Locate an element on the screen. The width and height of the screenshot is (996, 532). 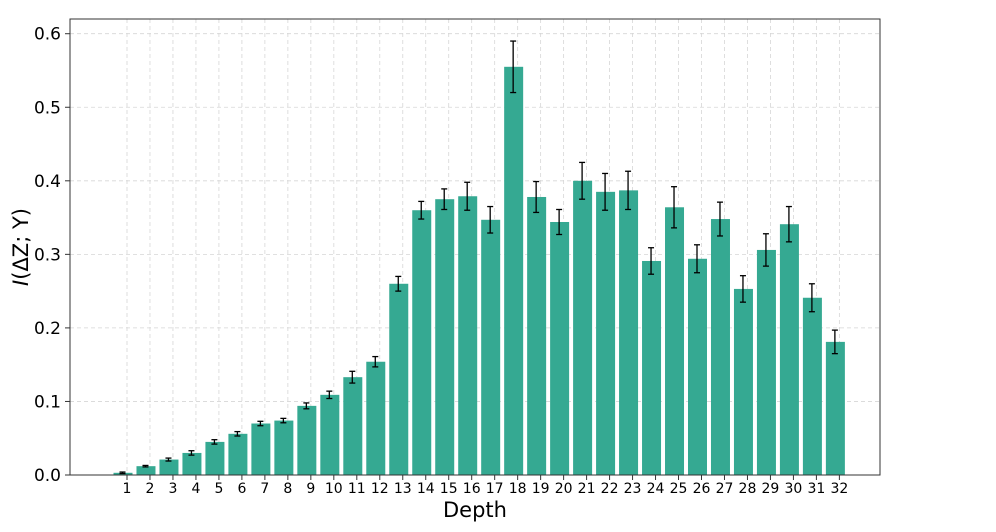
x-tick-label: 17 is located at coordinates (495, 489).